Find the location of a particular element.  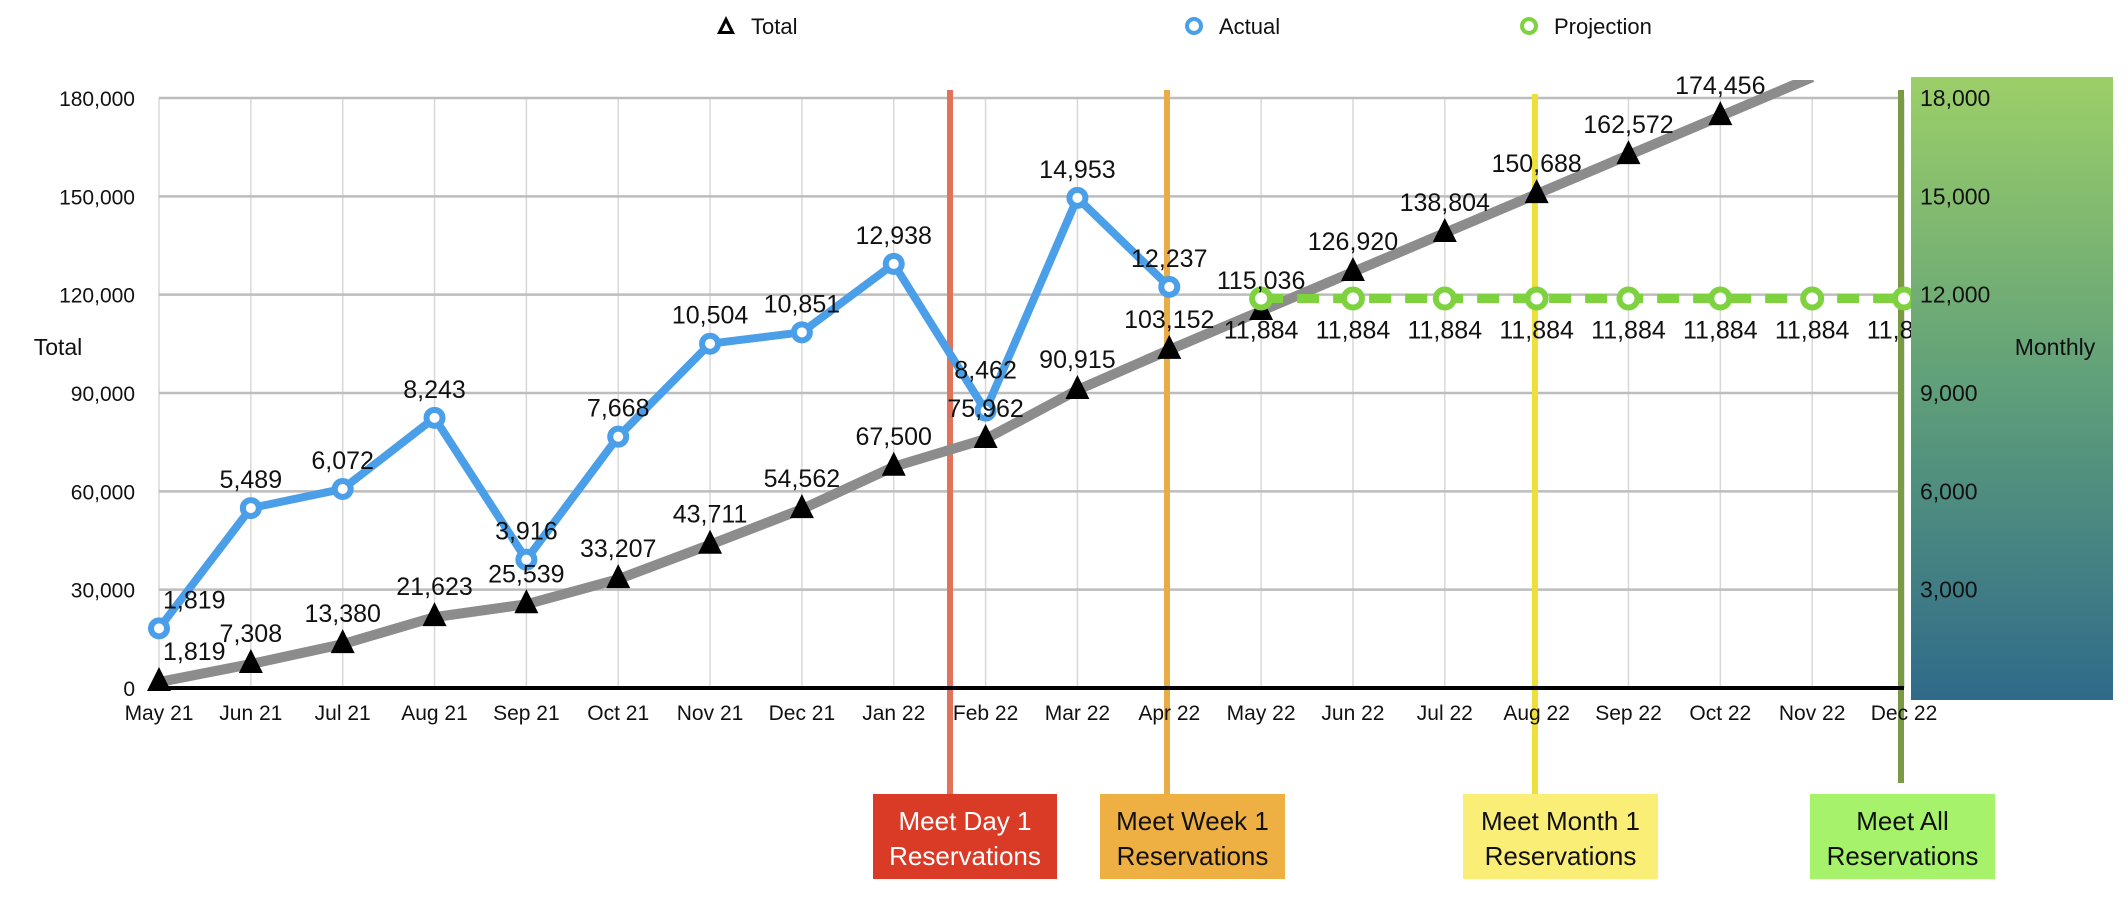

x-tick-label: Jan 22 is located at coordinates (893, 713).